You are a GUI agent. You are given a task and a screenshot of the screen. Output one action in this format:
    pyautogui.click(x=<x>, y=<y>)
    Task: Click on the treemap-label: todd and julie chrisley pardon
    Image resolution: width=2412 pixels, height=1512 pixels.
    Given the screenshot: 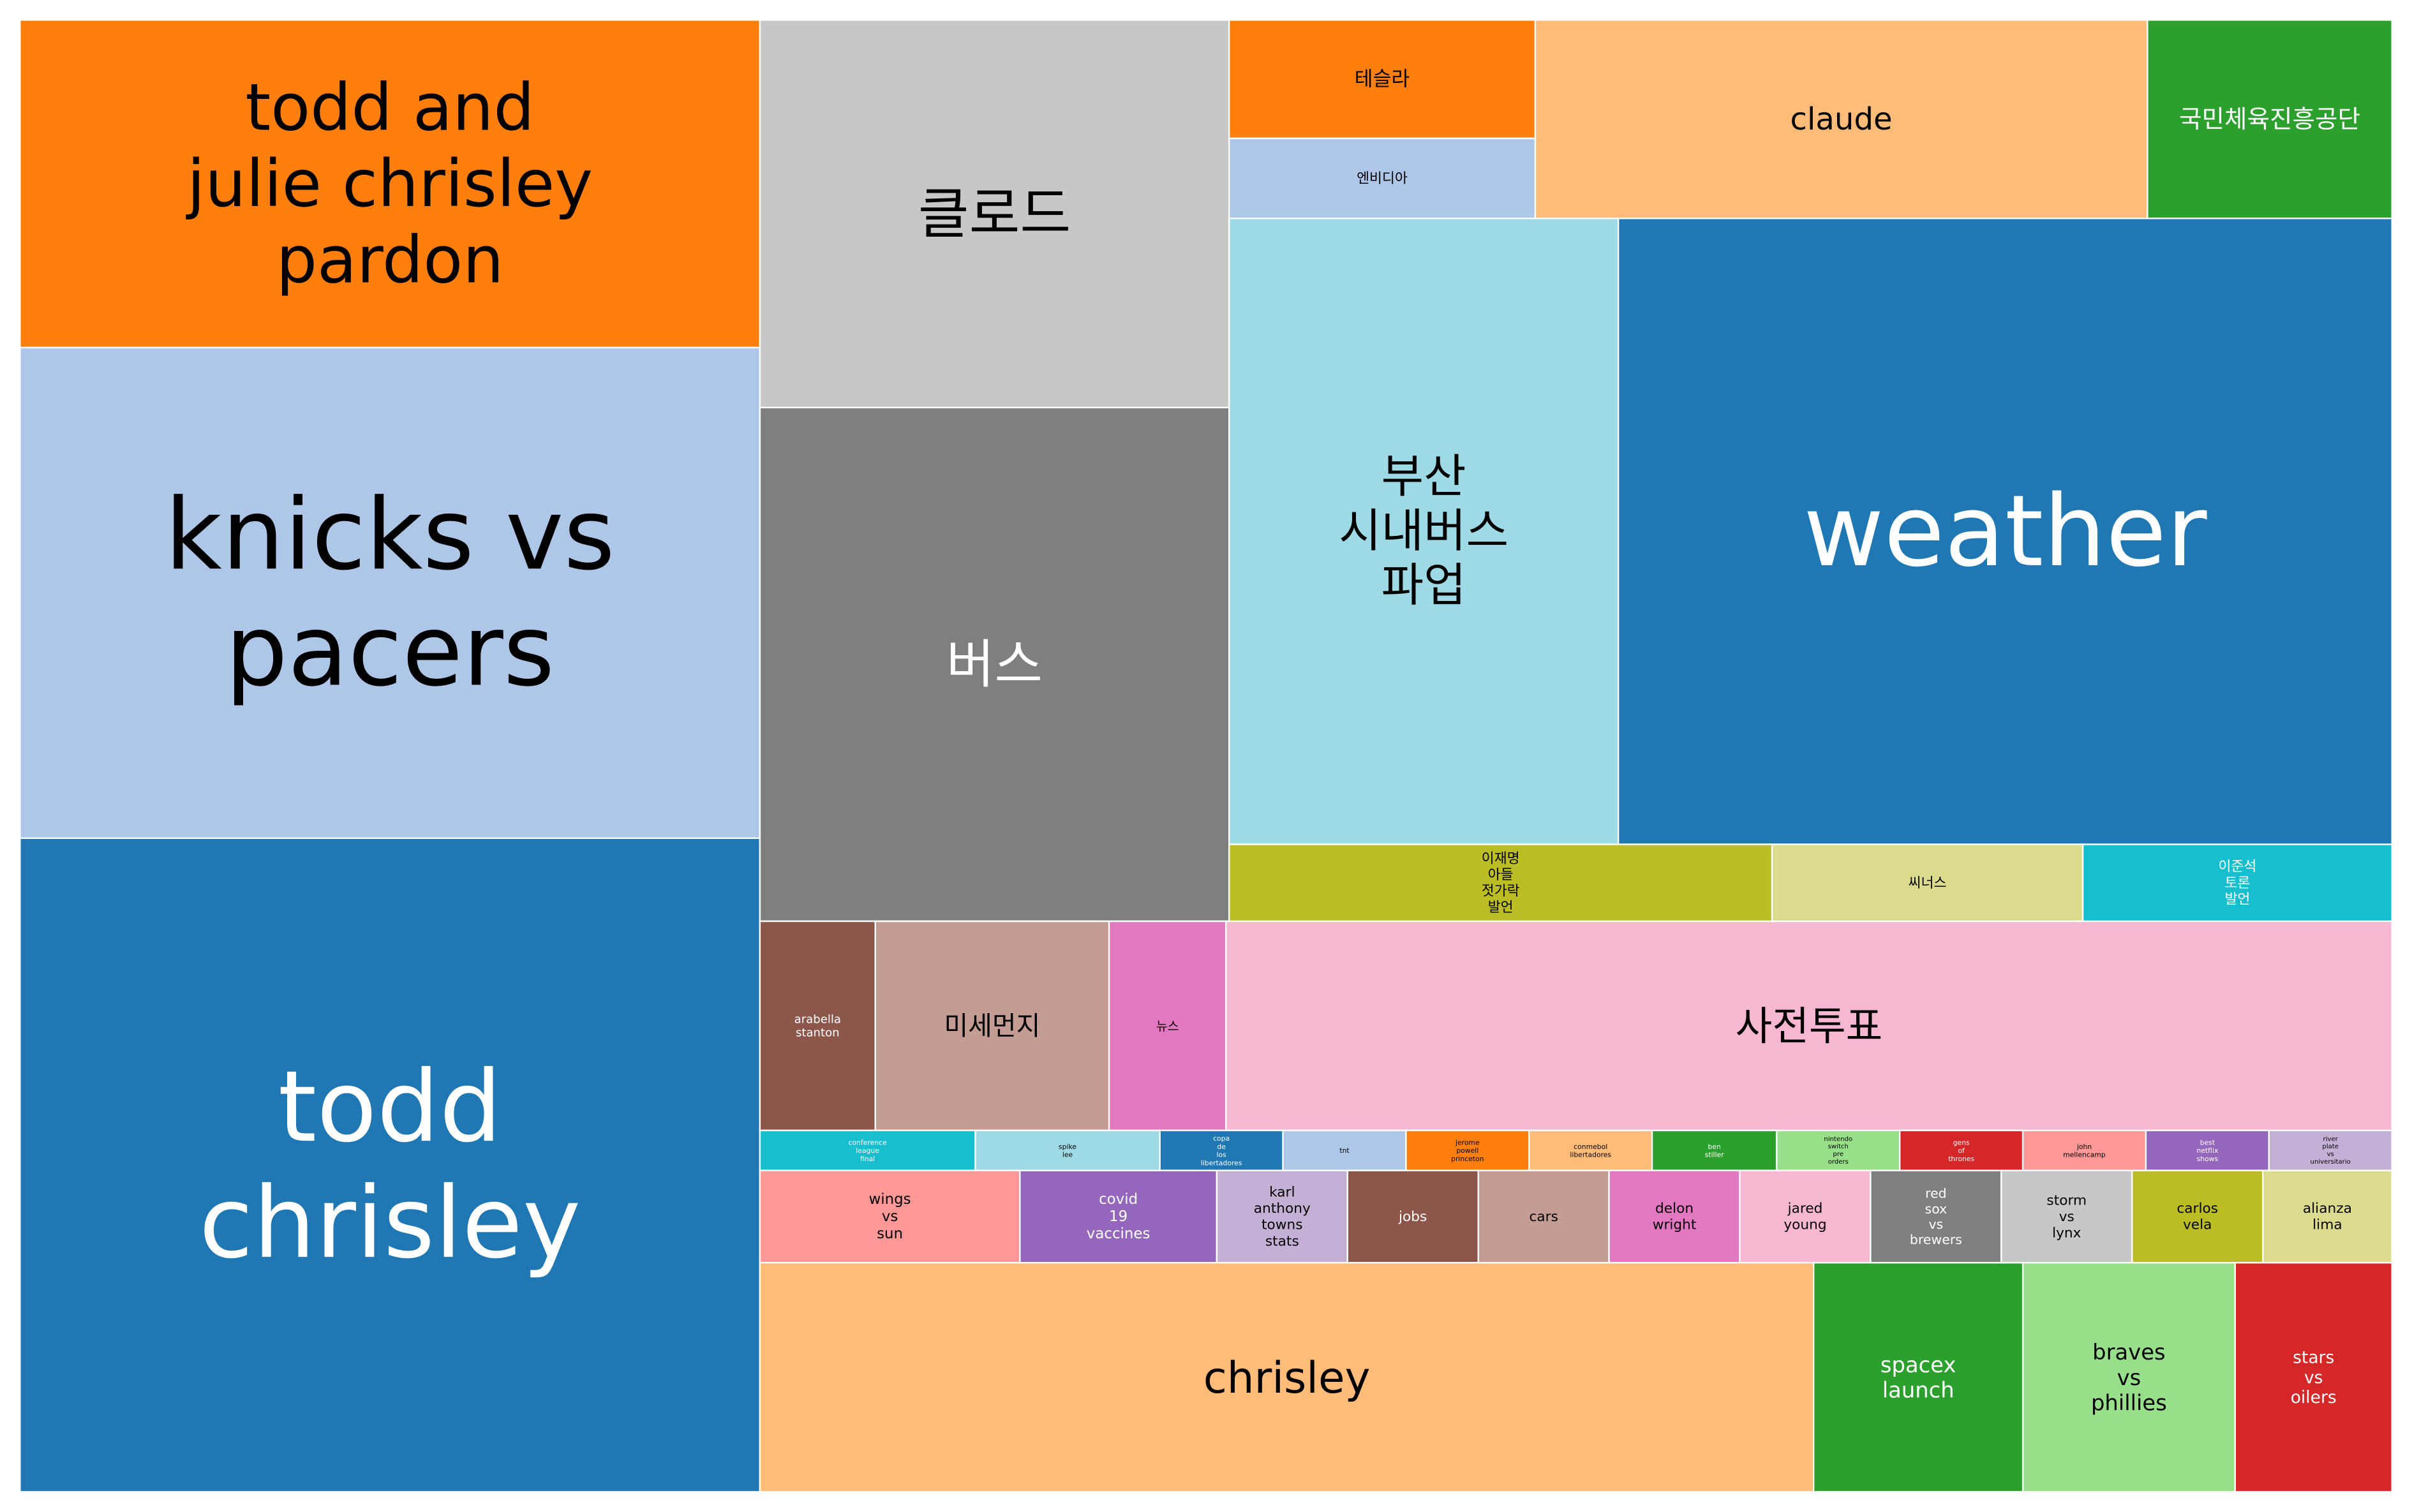 What is the action you would take?
    pyautogui.click(x=389, y=184)
    